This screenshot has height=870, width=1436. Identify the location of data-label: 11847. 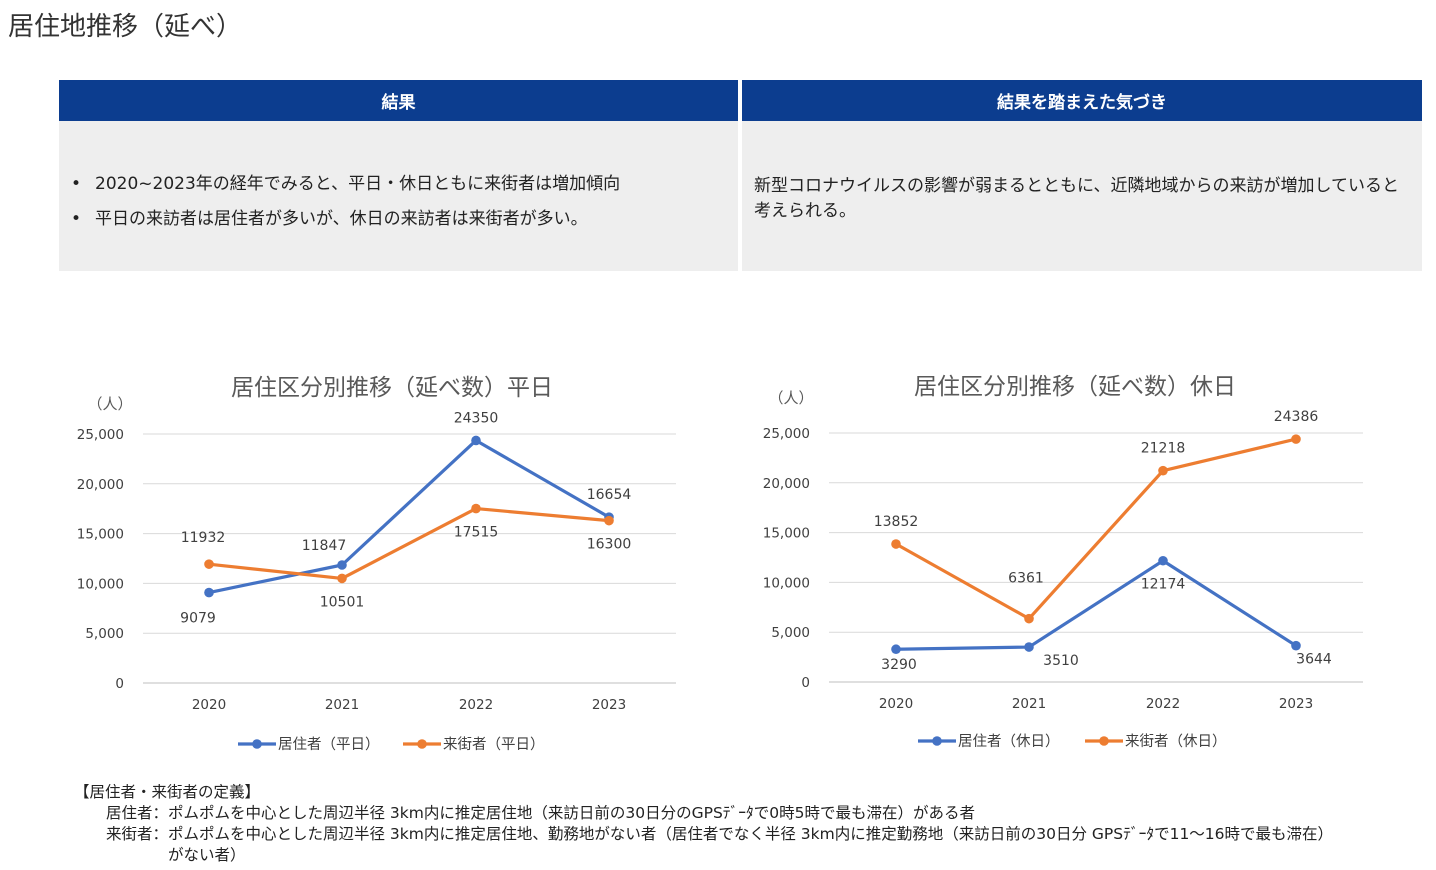
(324, 546).